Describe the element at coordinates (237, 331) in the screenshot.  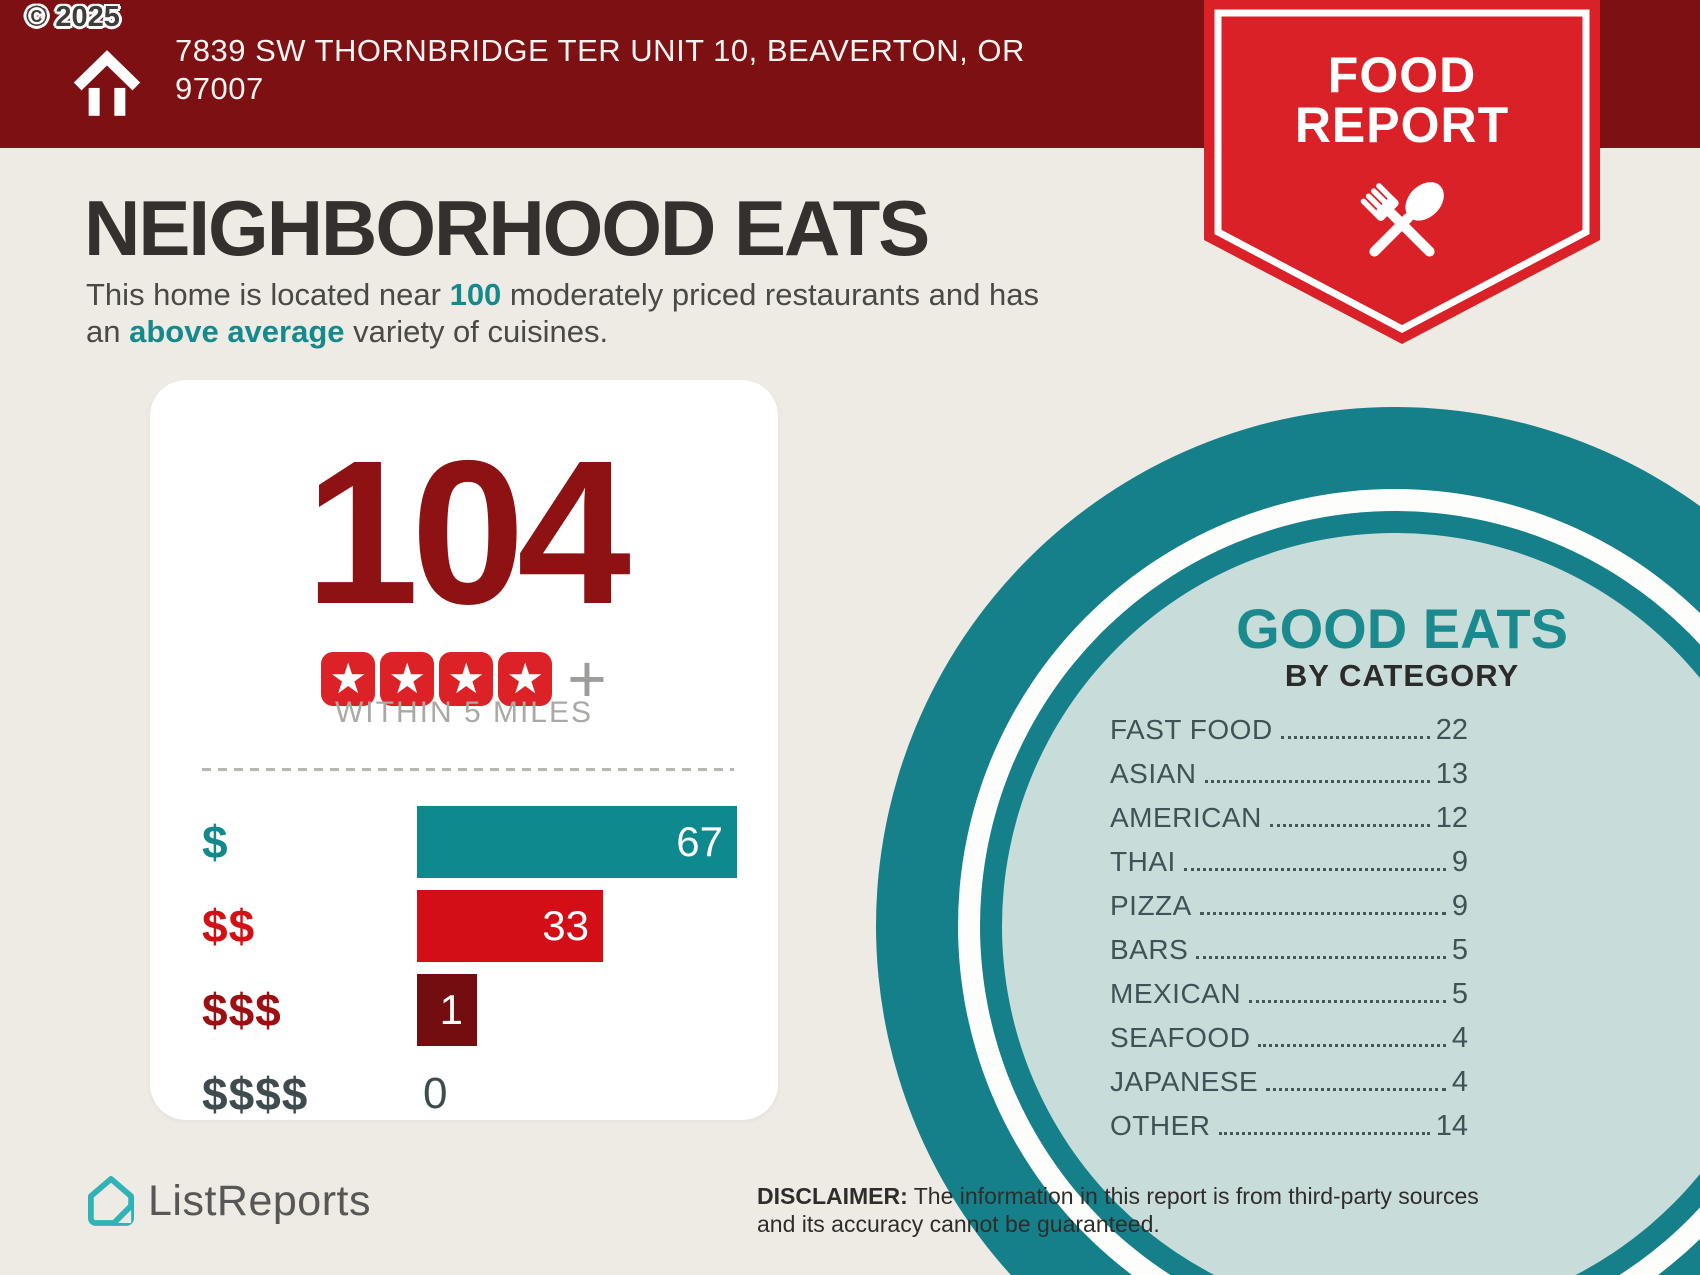
I see `subtitle-variety-highlight: above average` at that location.